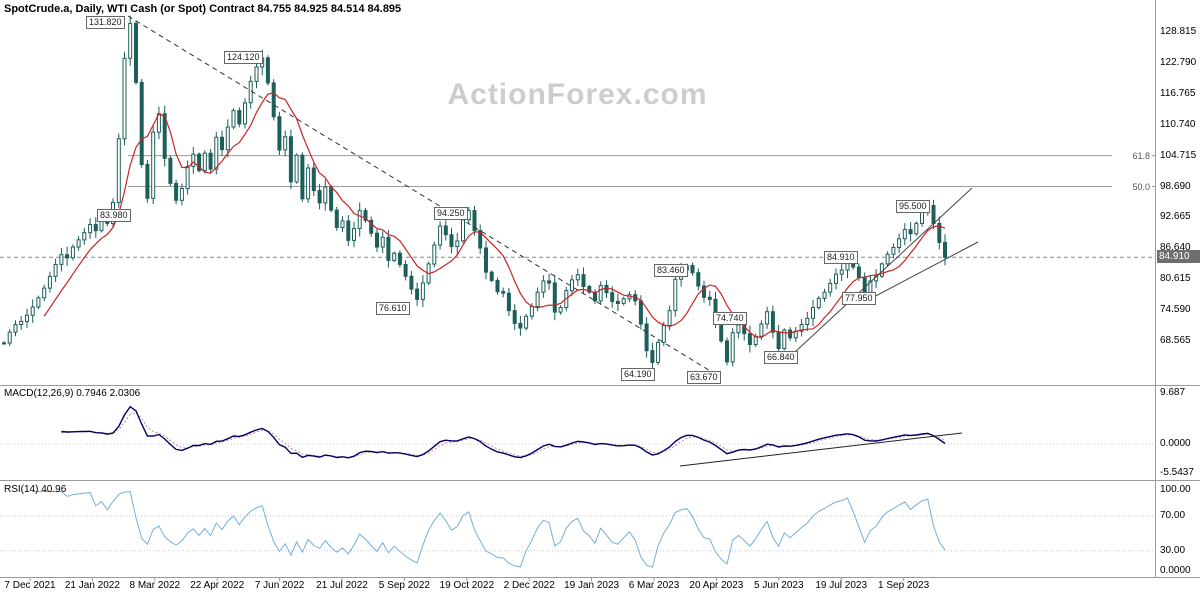  What do you see at coordinates (779, 585) in the screenshot?
I see `date-axis-label: 5 Jun 2023` at bounding box center [779, 585].